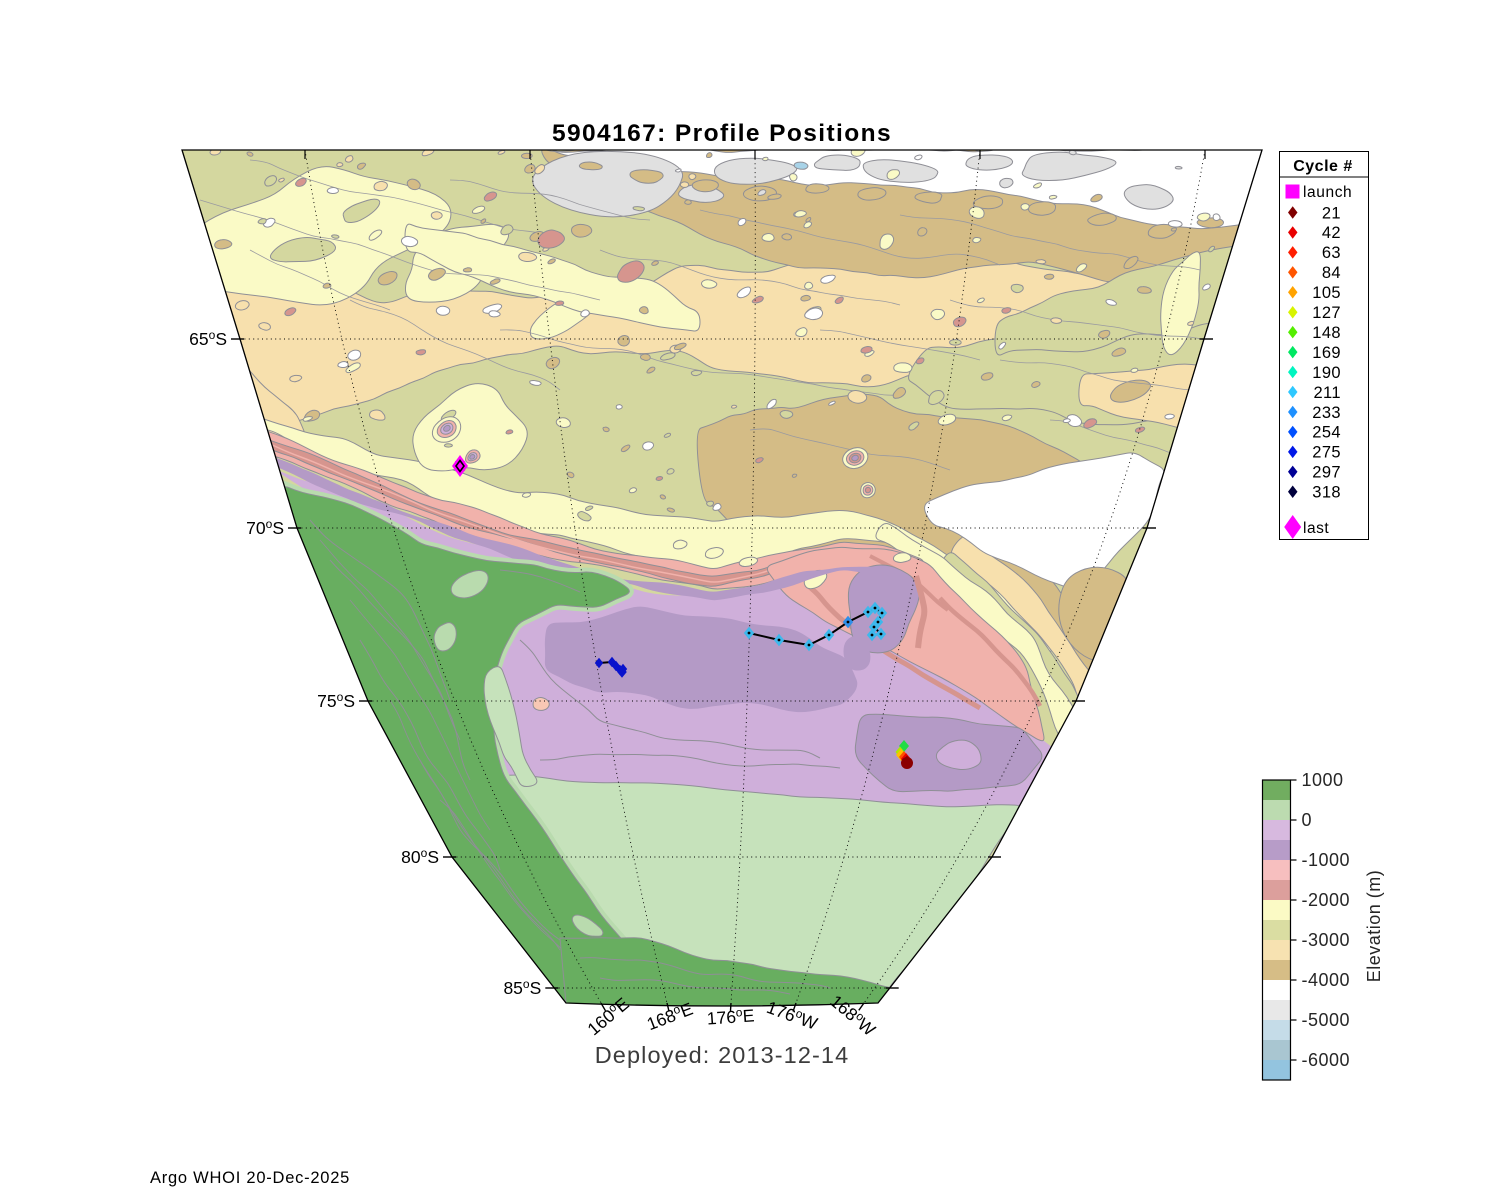 Image resolution: width=1500 pixels, height=1200 pixels. What do you see at coordinates (1331, 253) in the screenshot?
I see `svg-text: 63` at bounding box center [1331, 253].